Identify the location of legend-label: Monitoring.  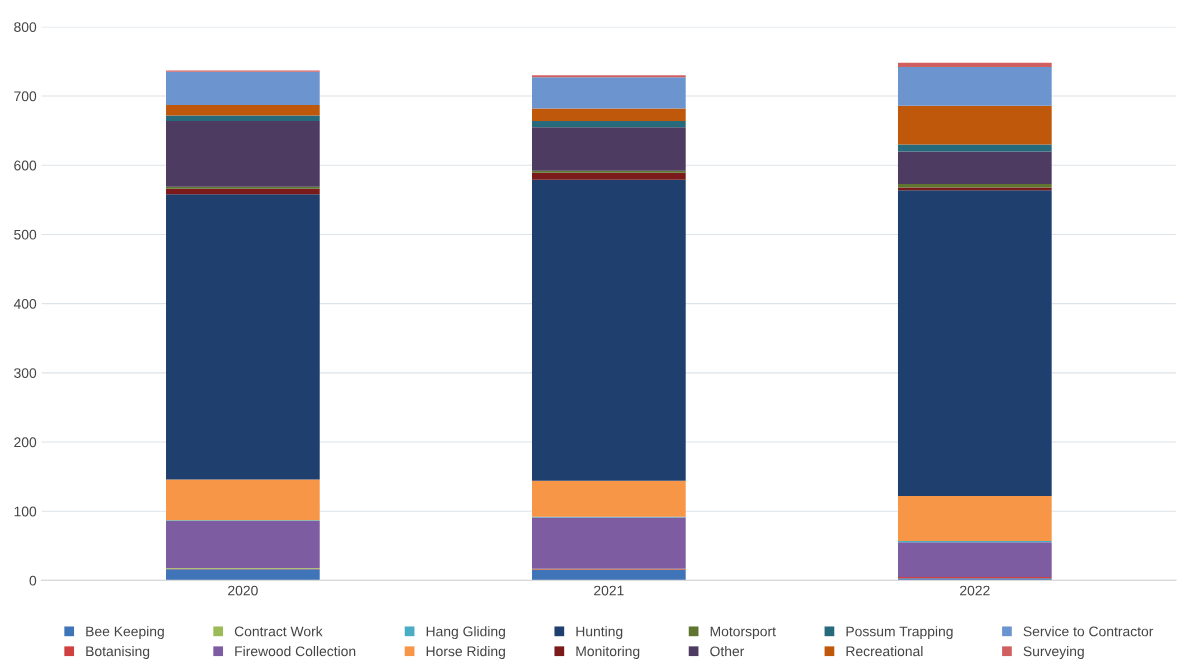
(608, 652).